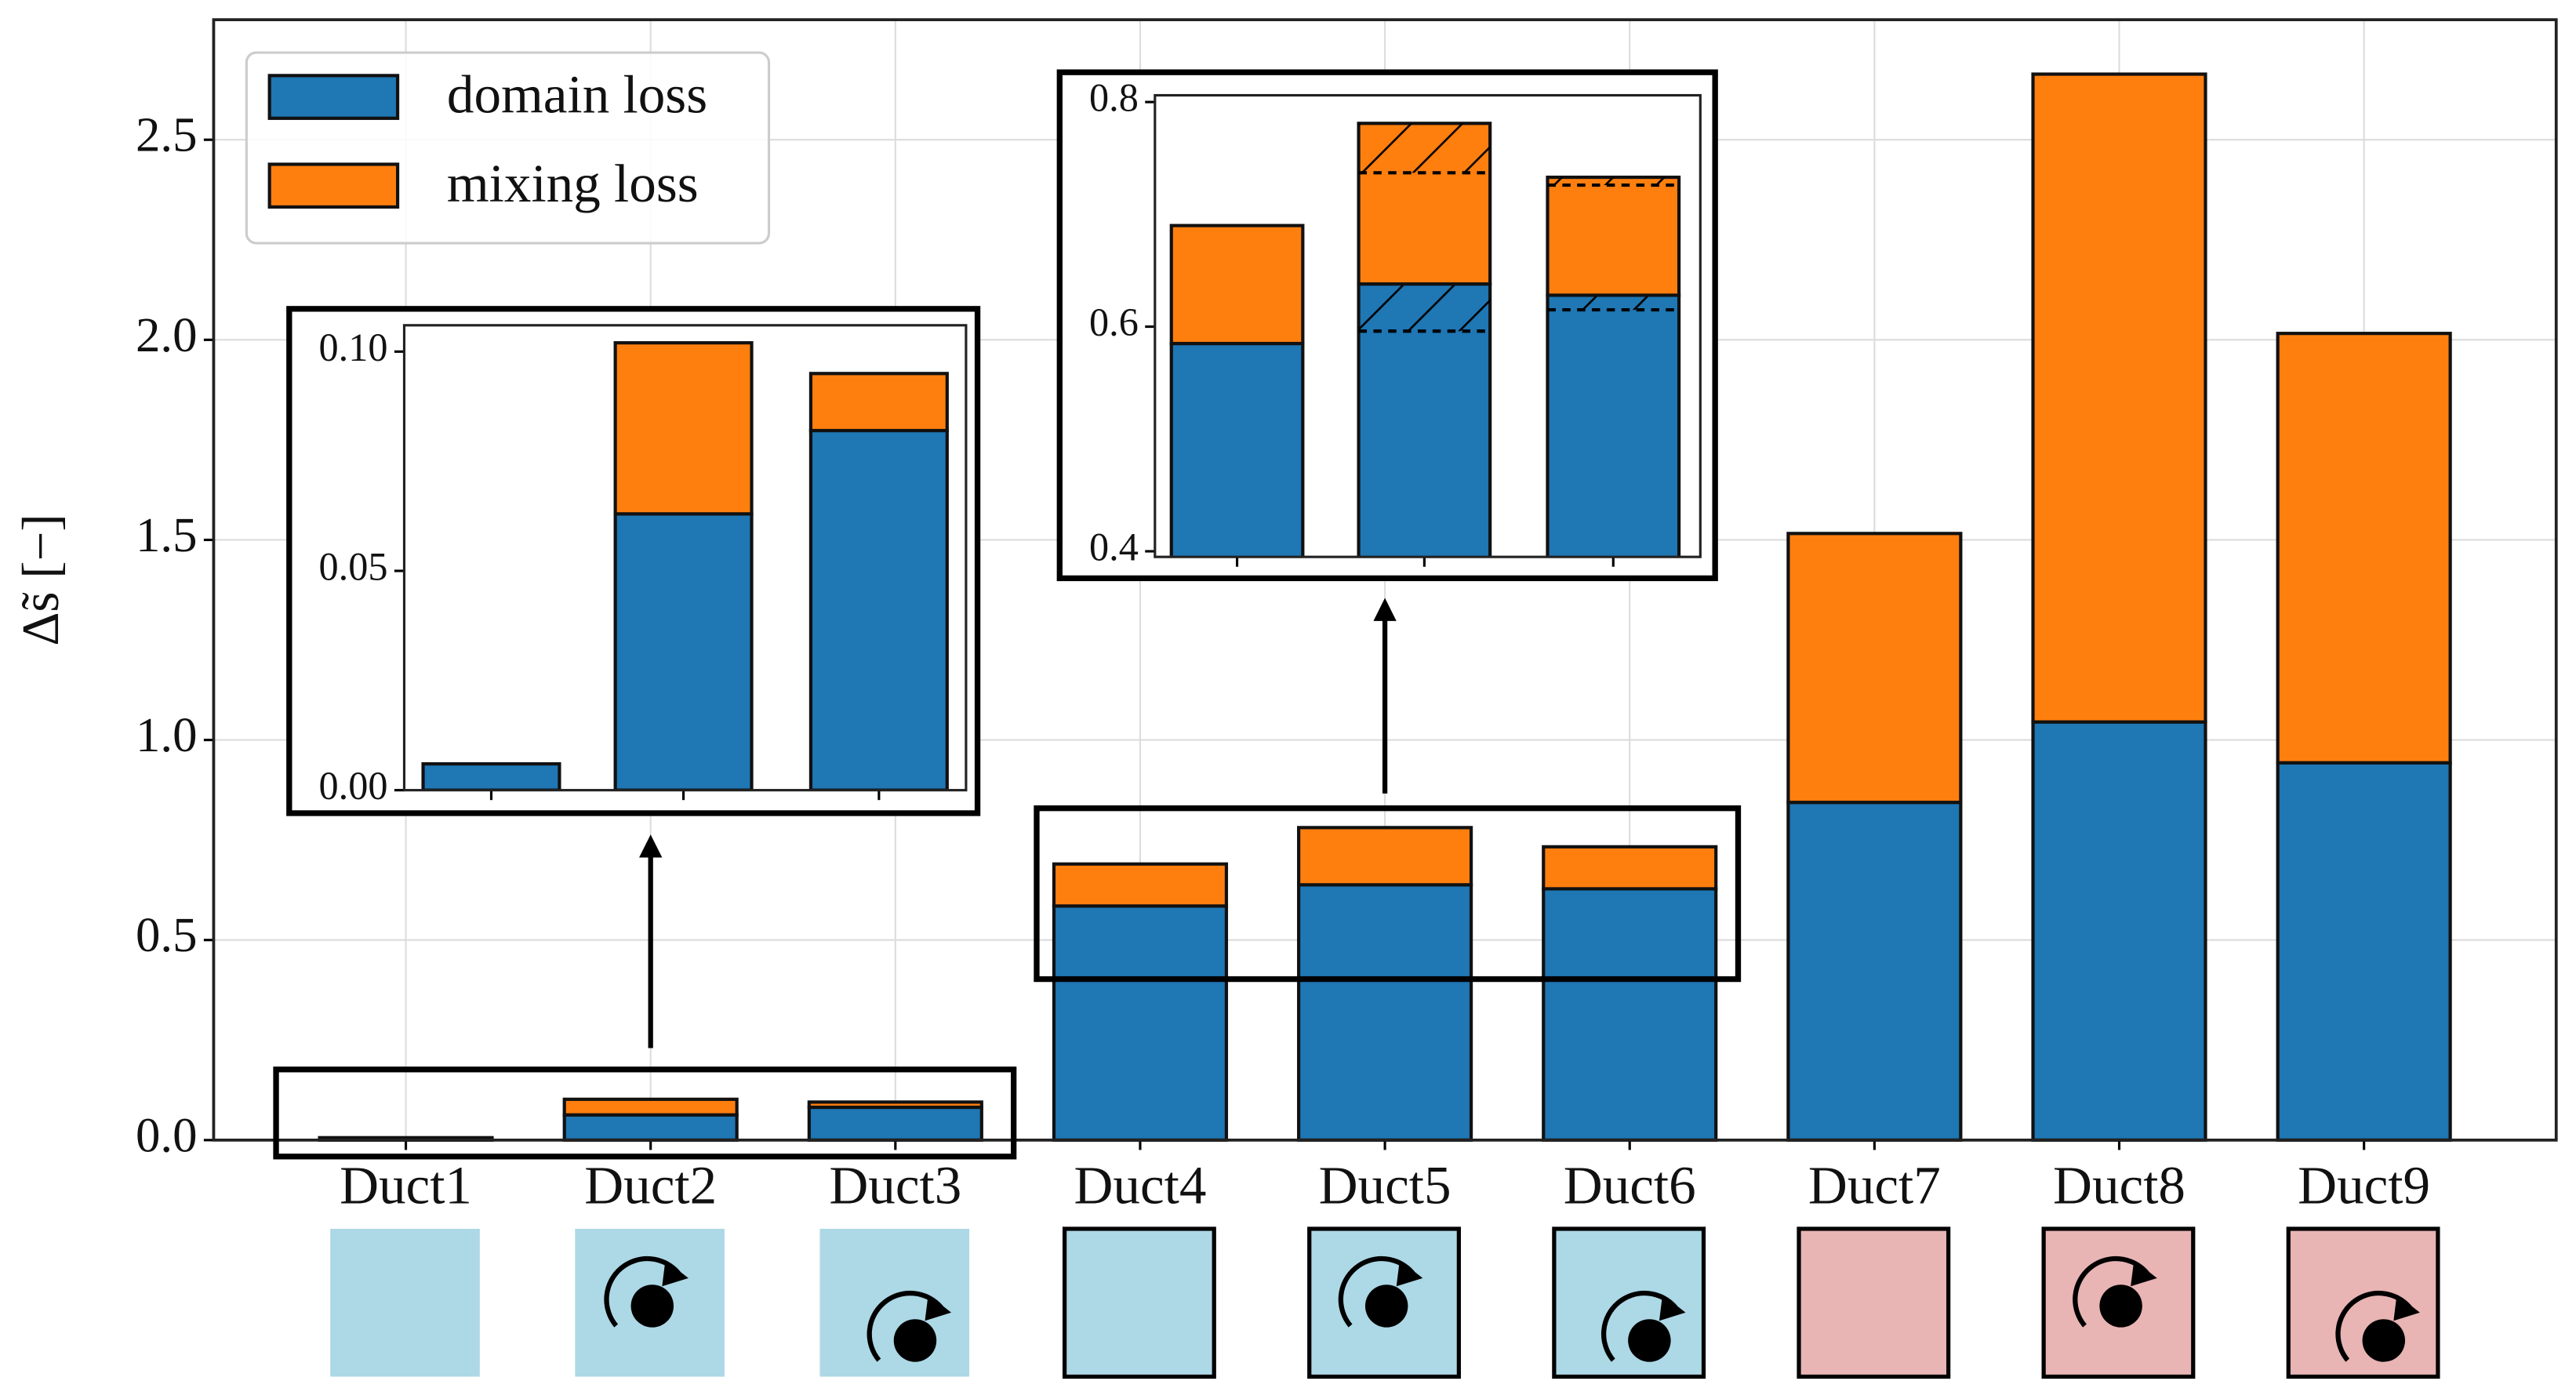 The height and width of the screenshot is (1399, 2576). What do you see at coordinates (1630, 1185) in the screenshot?
I see `x-tick-label: Duct6` at bounding box center [1630, 1185].